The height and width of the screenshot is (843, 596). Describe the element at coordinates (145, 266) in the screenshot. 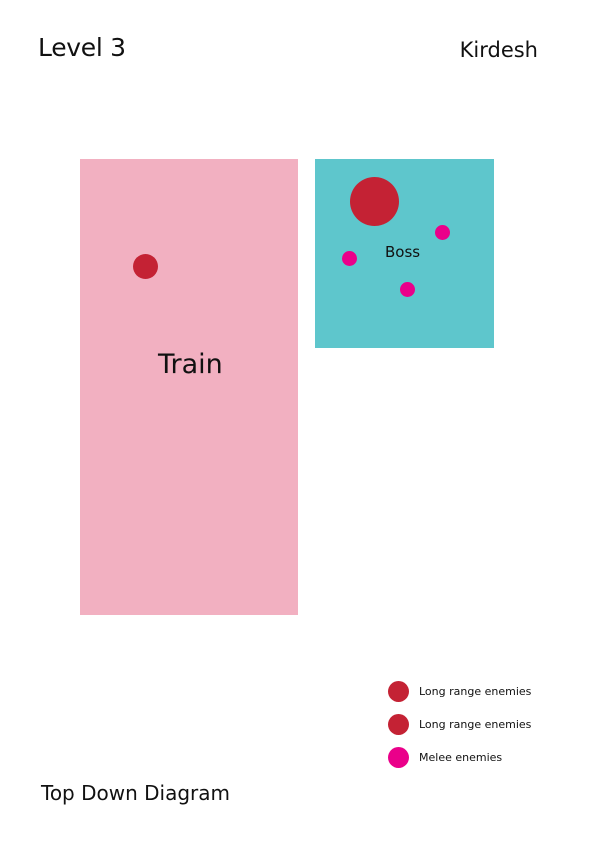

I see `long-range-enemy-marker` at that location.